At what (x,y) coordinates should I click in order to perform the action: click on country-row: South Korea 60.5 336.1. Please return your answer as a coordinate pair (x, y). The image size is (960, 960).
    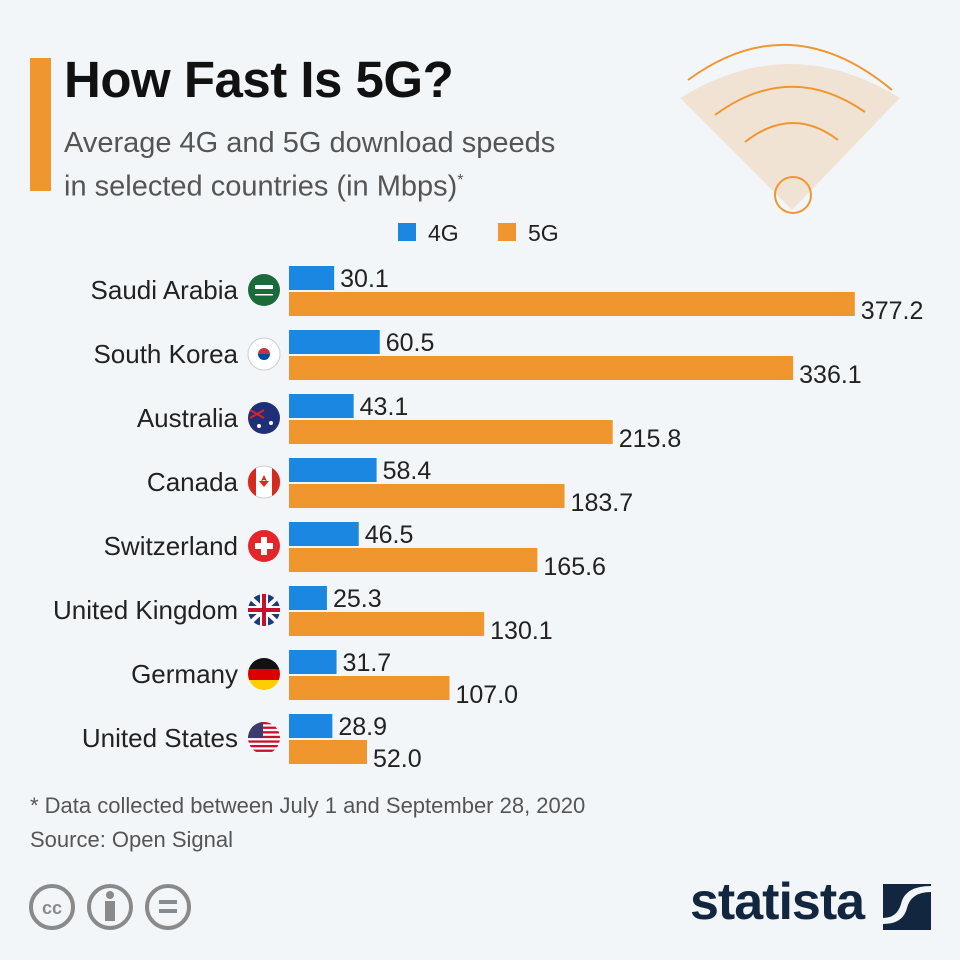
    Looking at the image, I should click on (477, 359).